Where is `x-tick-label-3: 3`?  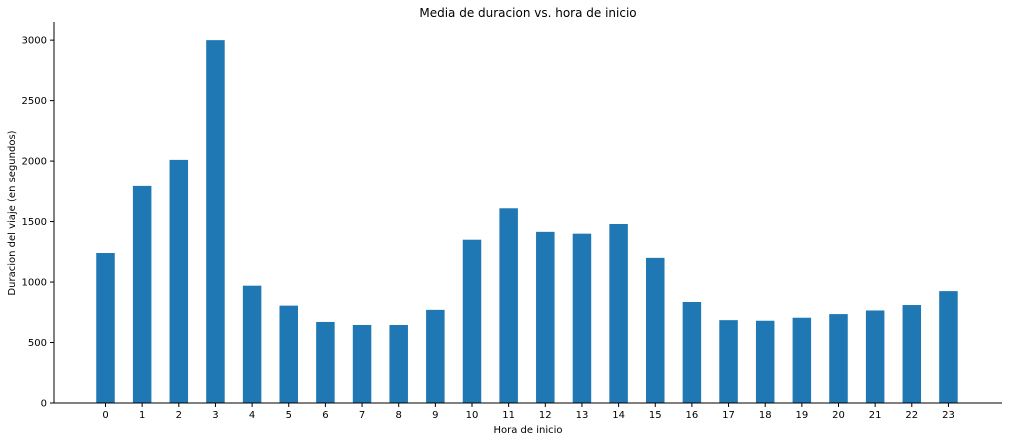
x-tick-label-3: 3 is located at coordinates (215, 415).